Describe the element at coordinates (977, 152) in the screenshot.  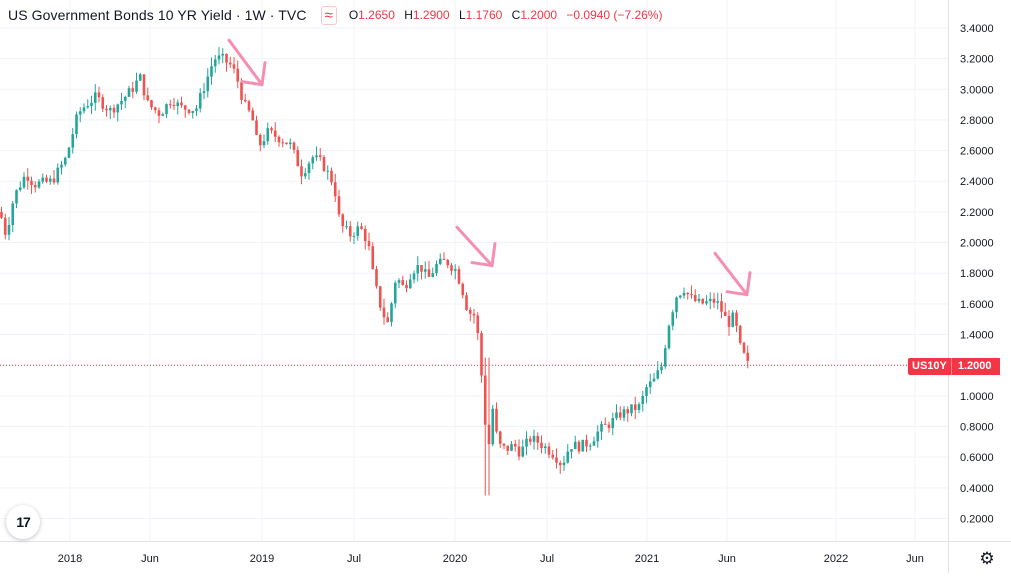
I see `y-tick-label: 2.6000` at that location.